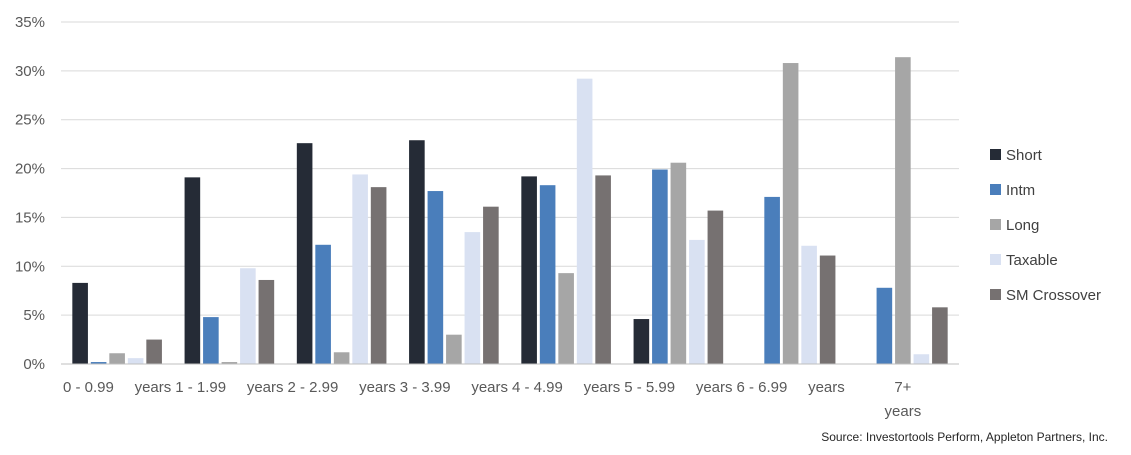 The width and height of the screenshot is (1131, 455). I want to click on legend-item: SM Crossover, so click(1045, 295).